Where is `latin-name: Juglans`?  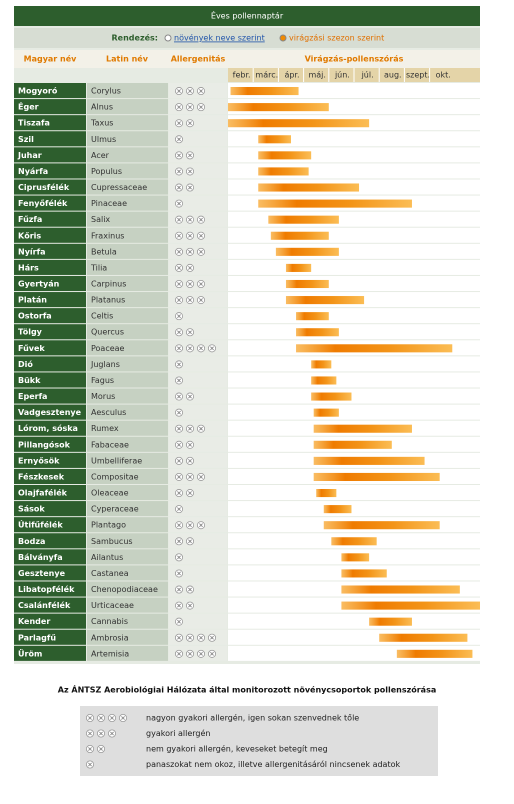
latin-name: Juglans is located at coordinates (105, 364).